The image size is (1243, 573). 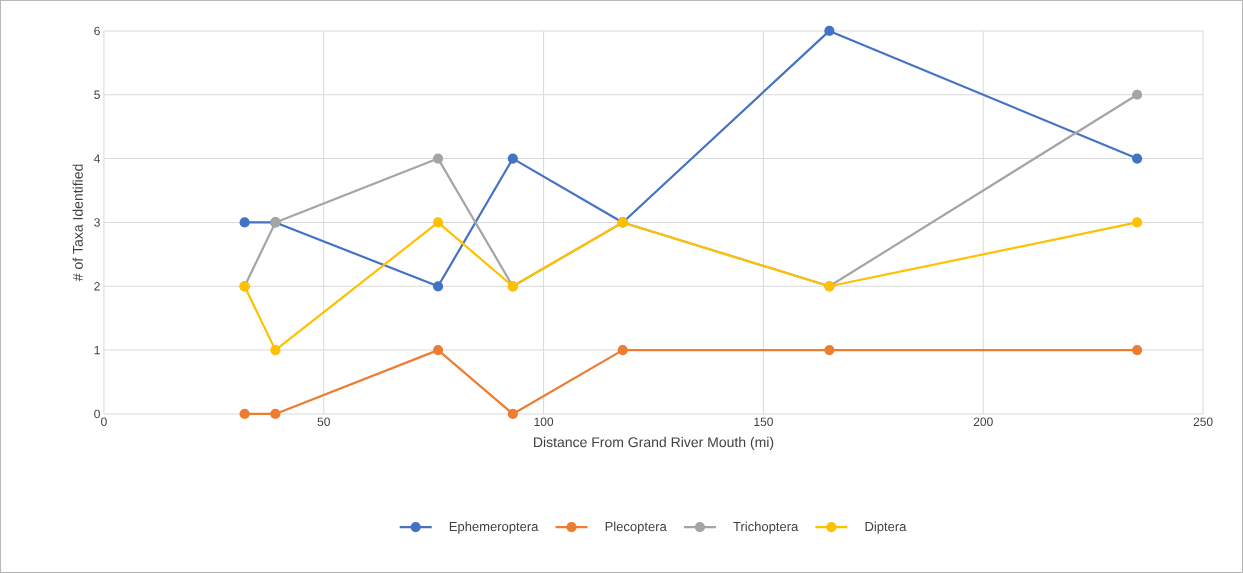 What do you see at coordinates (77, 223) in the screenshot?
I see `y-axis-title: # of Taxa Identified` at bounding box center [77, 223].